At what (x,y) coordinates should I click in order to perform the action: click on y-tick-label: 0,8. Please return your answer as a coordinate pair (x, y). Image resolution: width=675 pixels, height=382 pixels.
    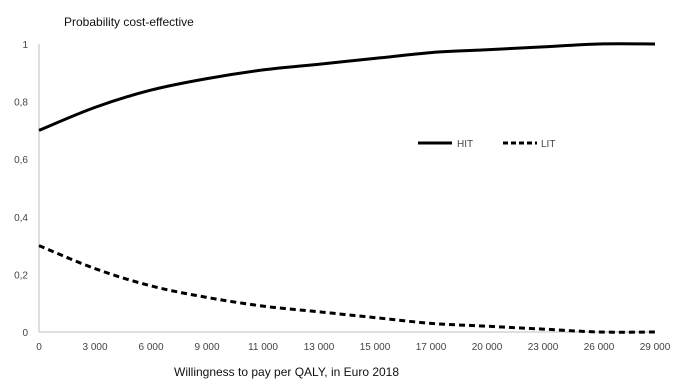
    Looking at the image, I should click on (21, 103).